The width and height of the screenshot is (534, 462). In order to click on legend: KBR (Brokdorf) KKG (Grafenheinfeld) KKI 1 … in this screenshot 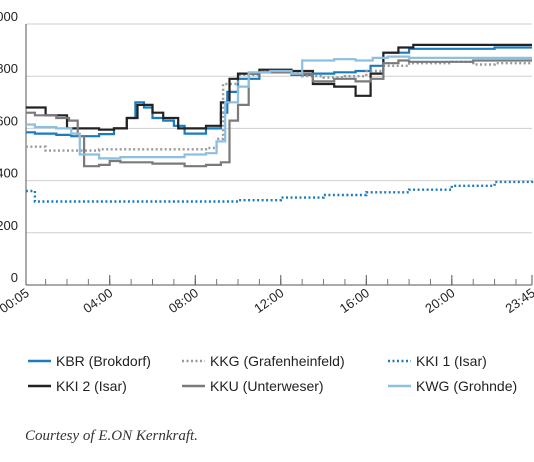, I will do `click(272, 373)`.